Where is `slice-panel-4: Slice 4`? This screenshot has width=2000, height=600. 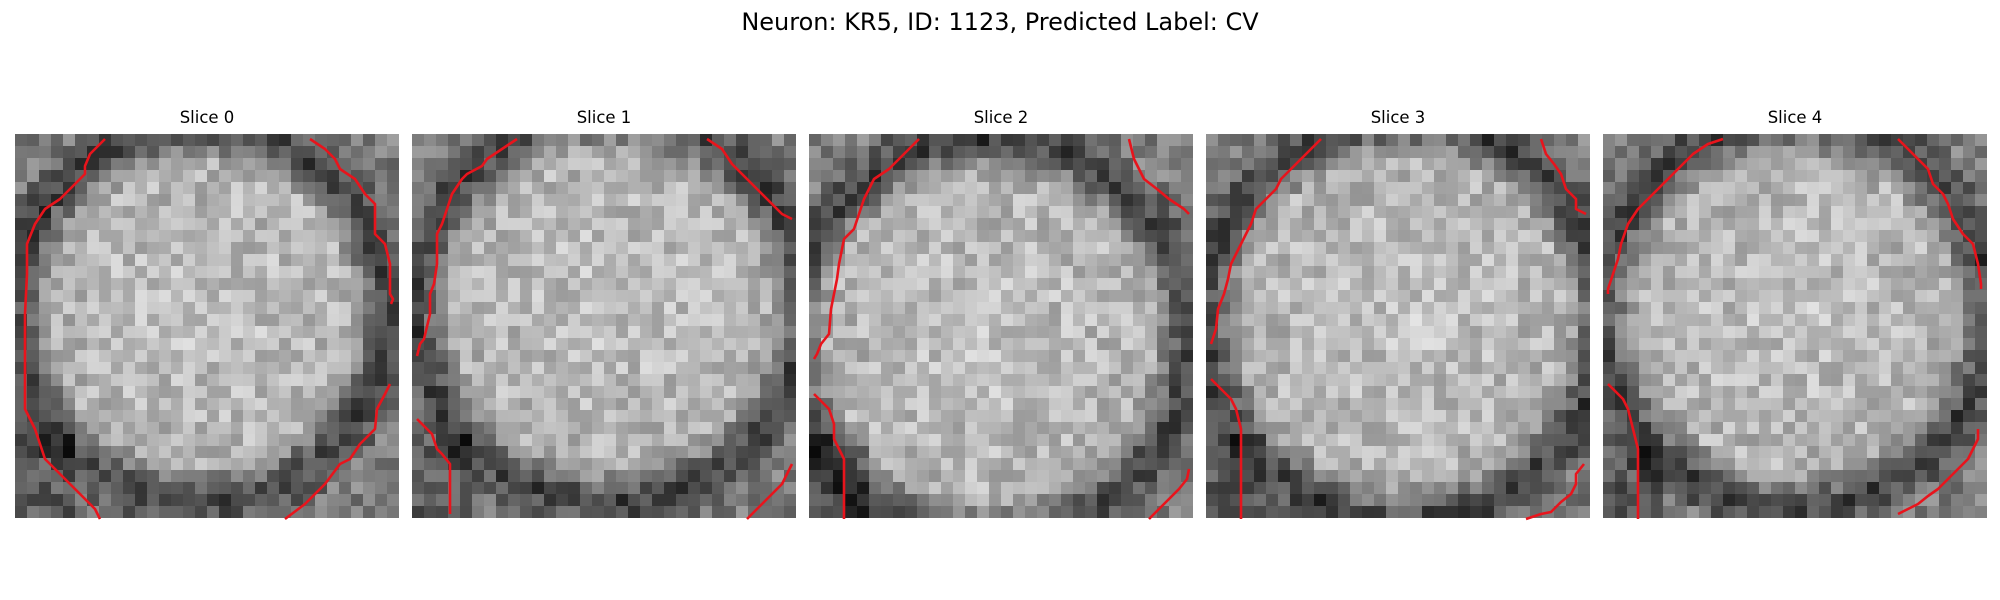 slice-panel-4: Slice 4 is located at coordinates (1795, 313).